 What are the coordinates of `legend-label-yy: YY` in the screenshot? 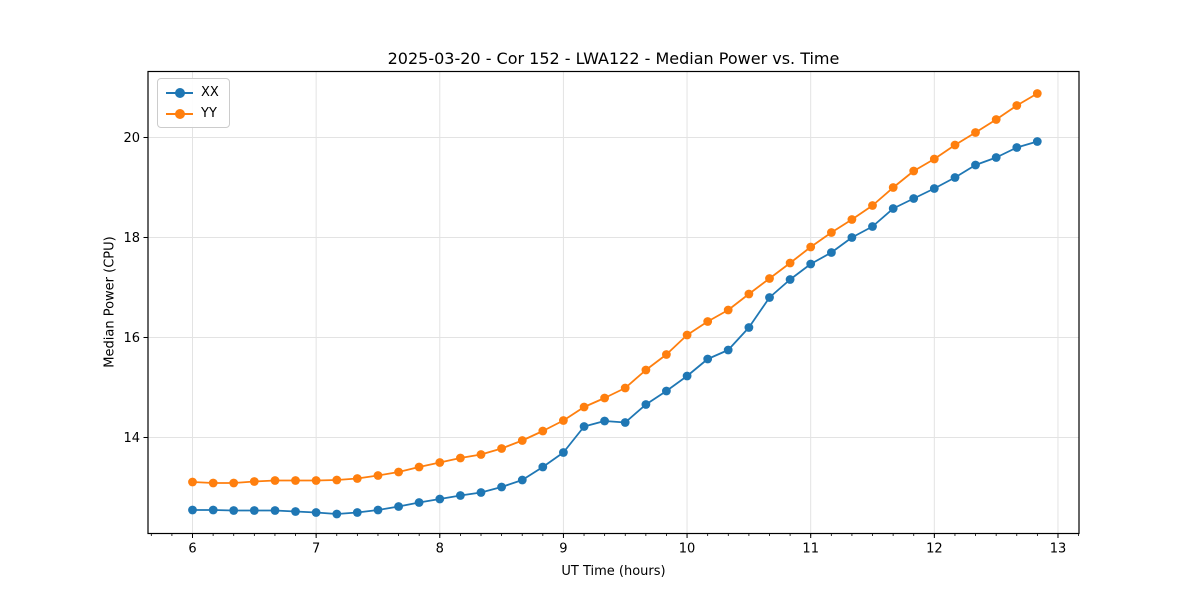 It's located at (209, 113).